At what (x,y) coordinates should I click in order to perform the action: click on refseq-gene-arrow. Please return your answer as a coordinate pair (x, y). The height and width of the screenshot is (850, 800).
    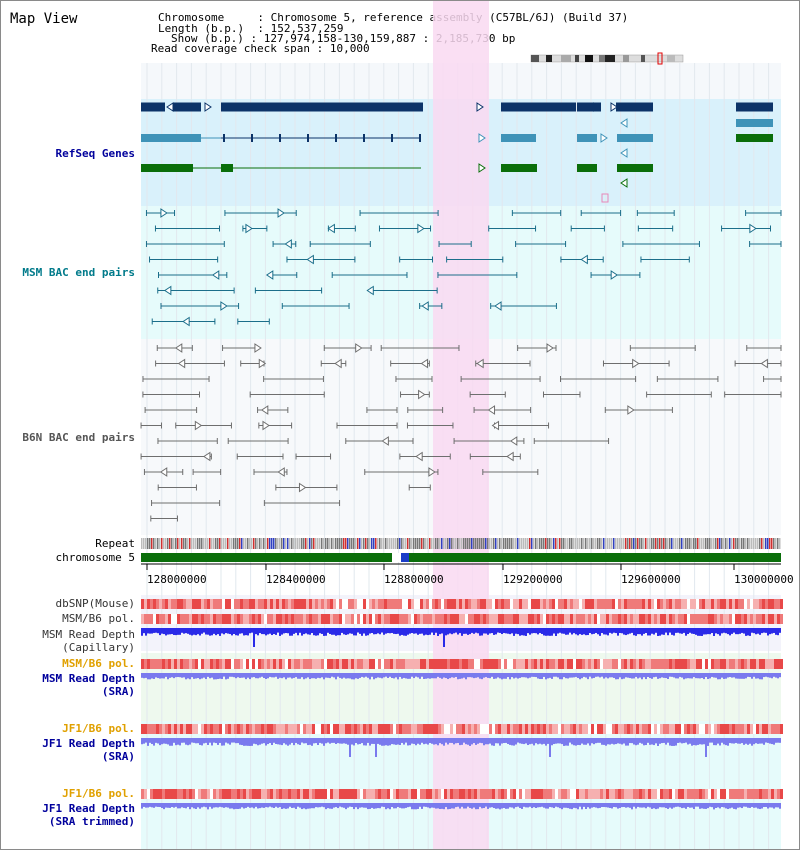
    Looking at the image, I should click on (624, 123).